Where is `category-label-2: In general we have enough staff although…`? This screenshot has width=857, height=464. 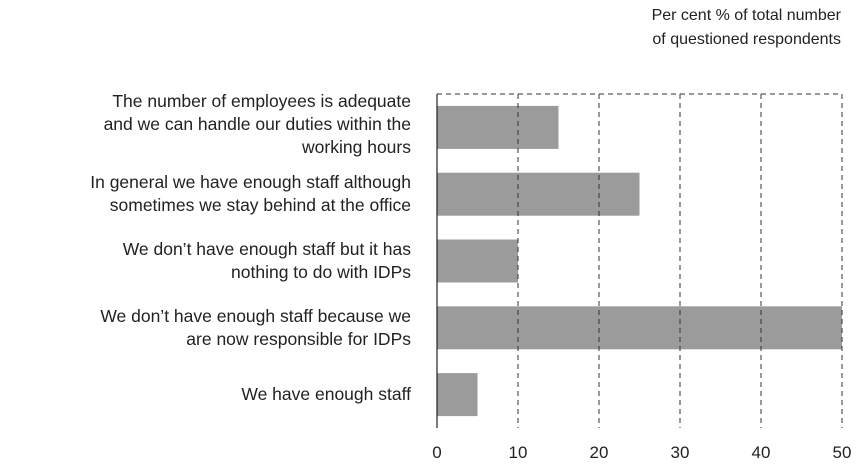
category-label-2: In general we have enough staff although… is located at coordinates (205, 194).